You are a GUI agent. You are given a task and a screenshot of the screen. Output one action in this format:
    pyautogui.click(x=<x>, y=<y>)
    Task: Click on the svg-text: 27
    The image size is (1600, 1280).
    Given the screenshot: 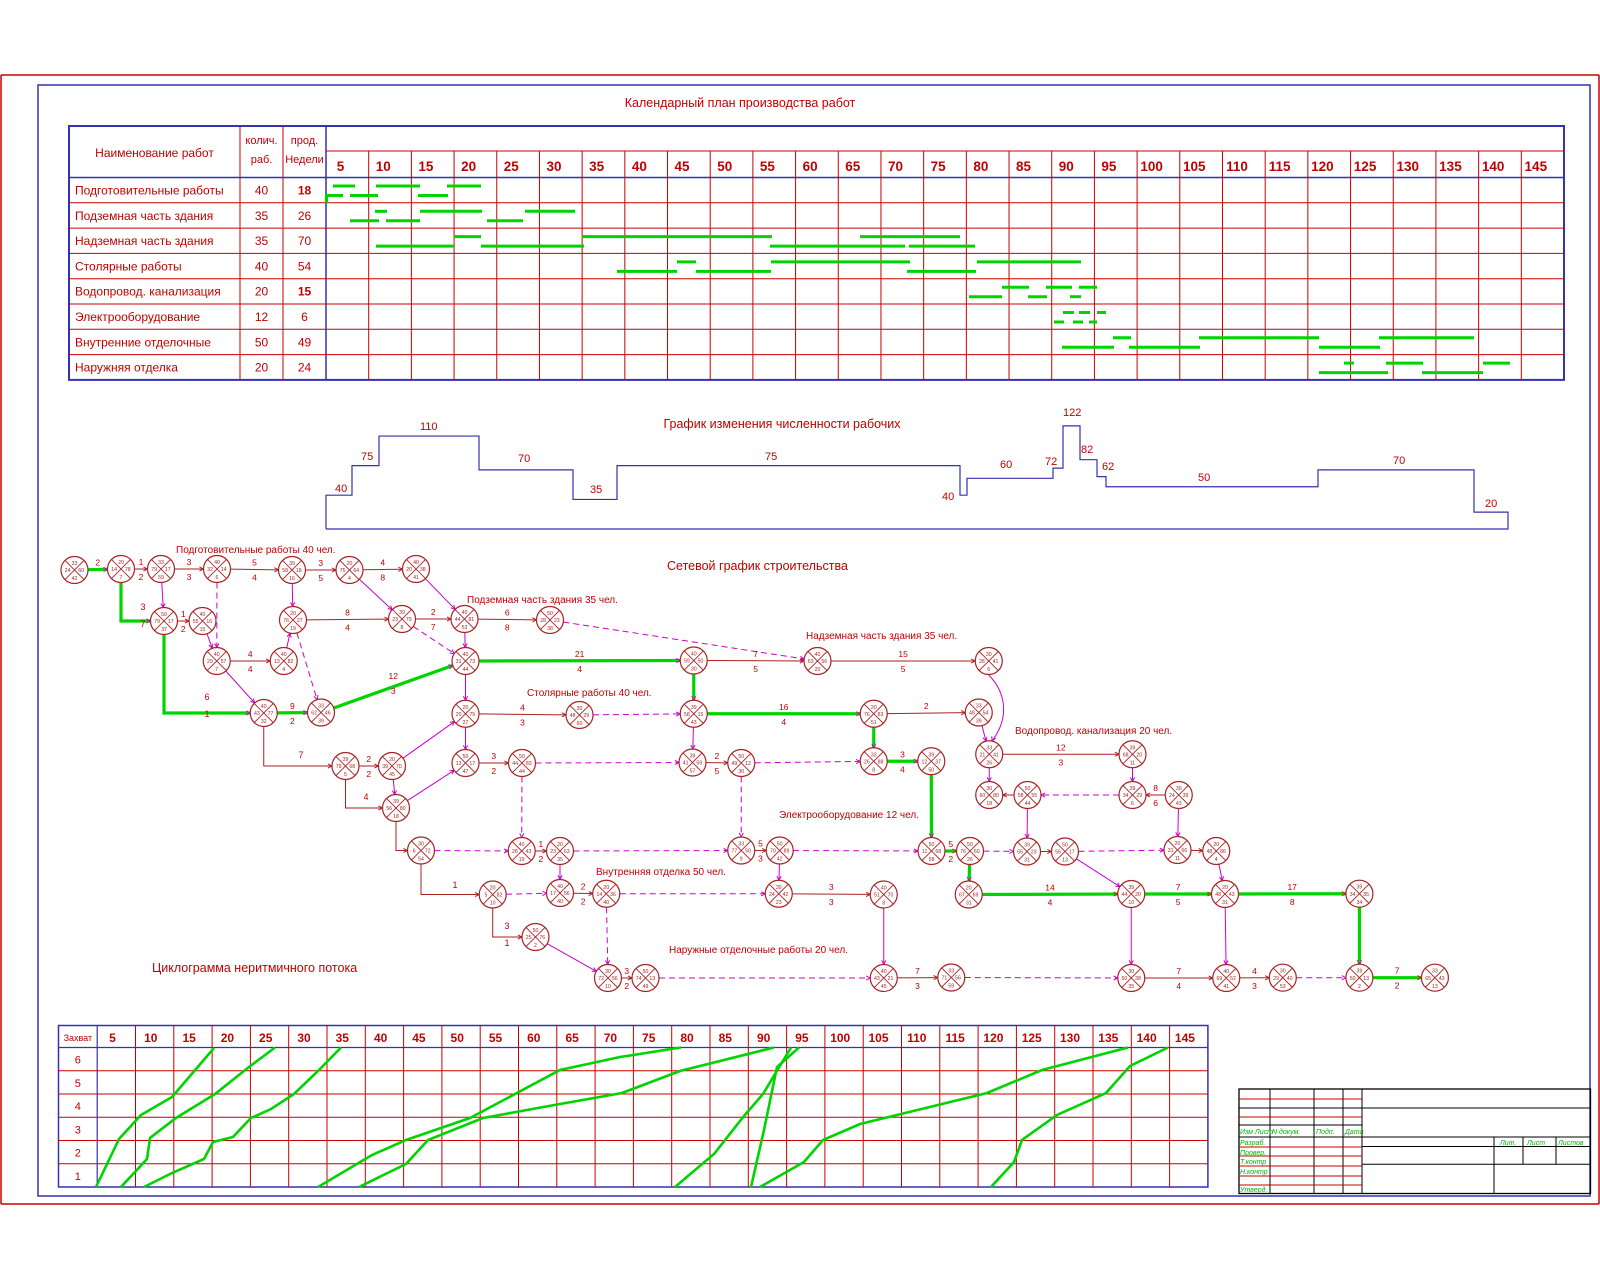 What is the action you would take?
    pyautogui.click(x=466, y=723)
    